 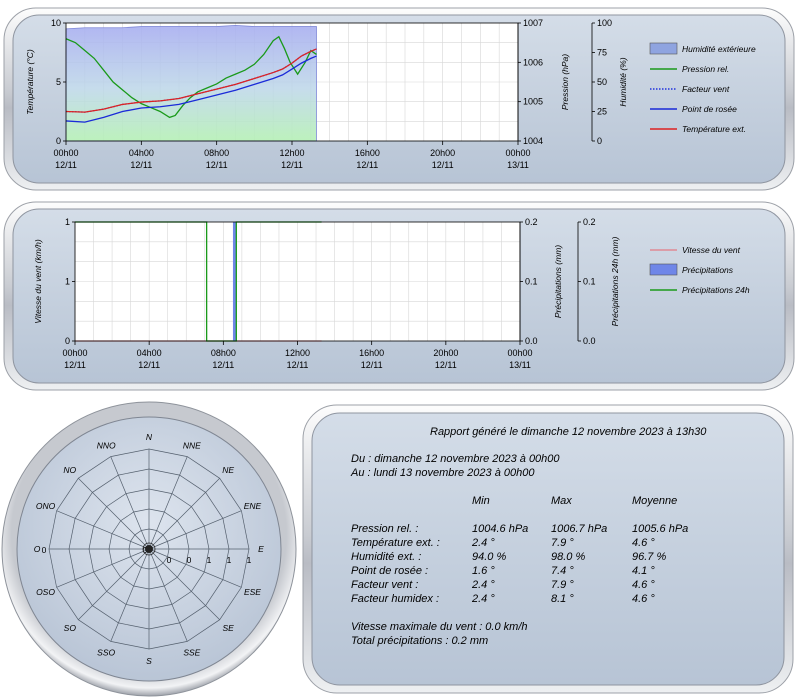 I want to click on row-min: 94.0 %, so click(x=489, y=557).